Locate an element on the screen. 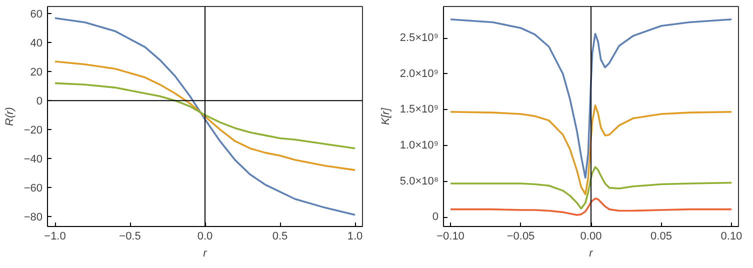  y-tick-label: 40 is located at coordinates (36, 44).